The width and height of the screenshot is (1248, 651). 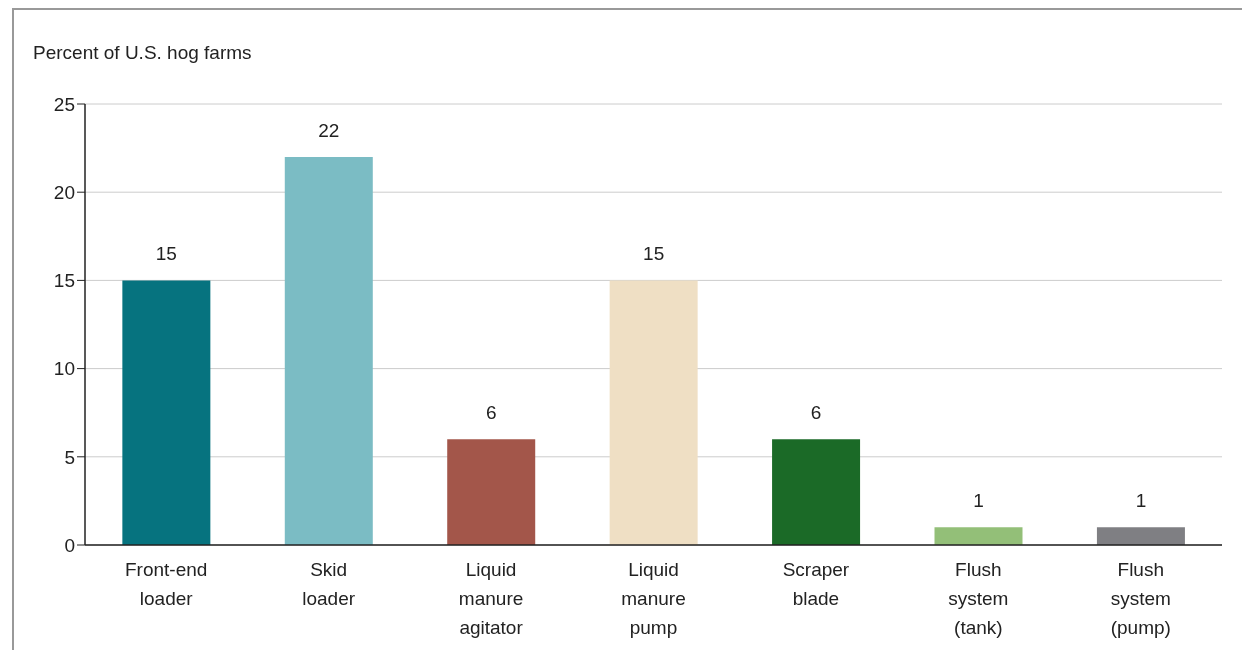 I want to click on data-label: 22, so click(x=329, y=130).